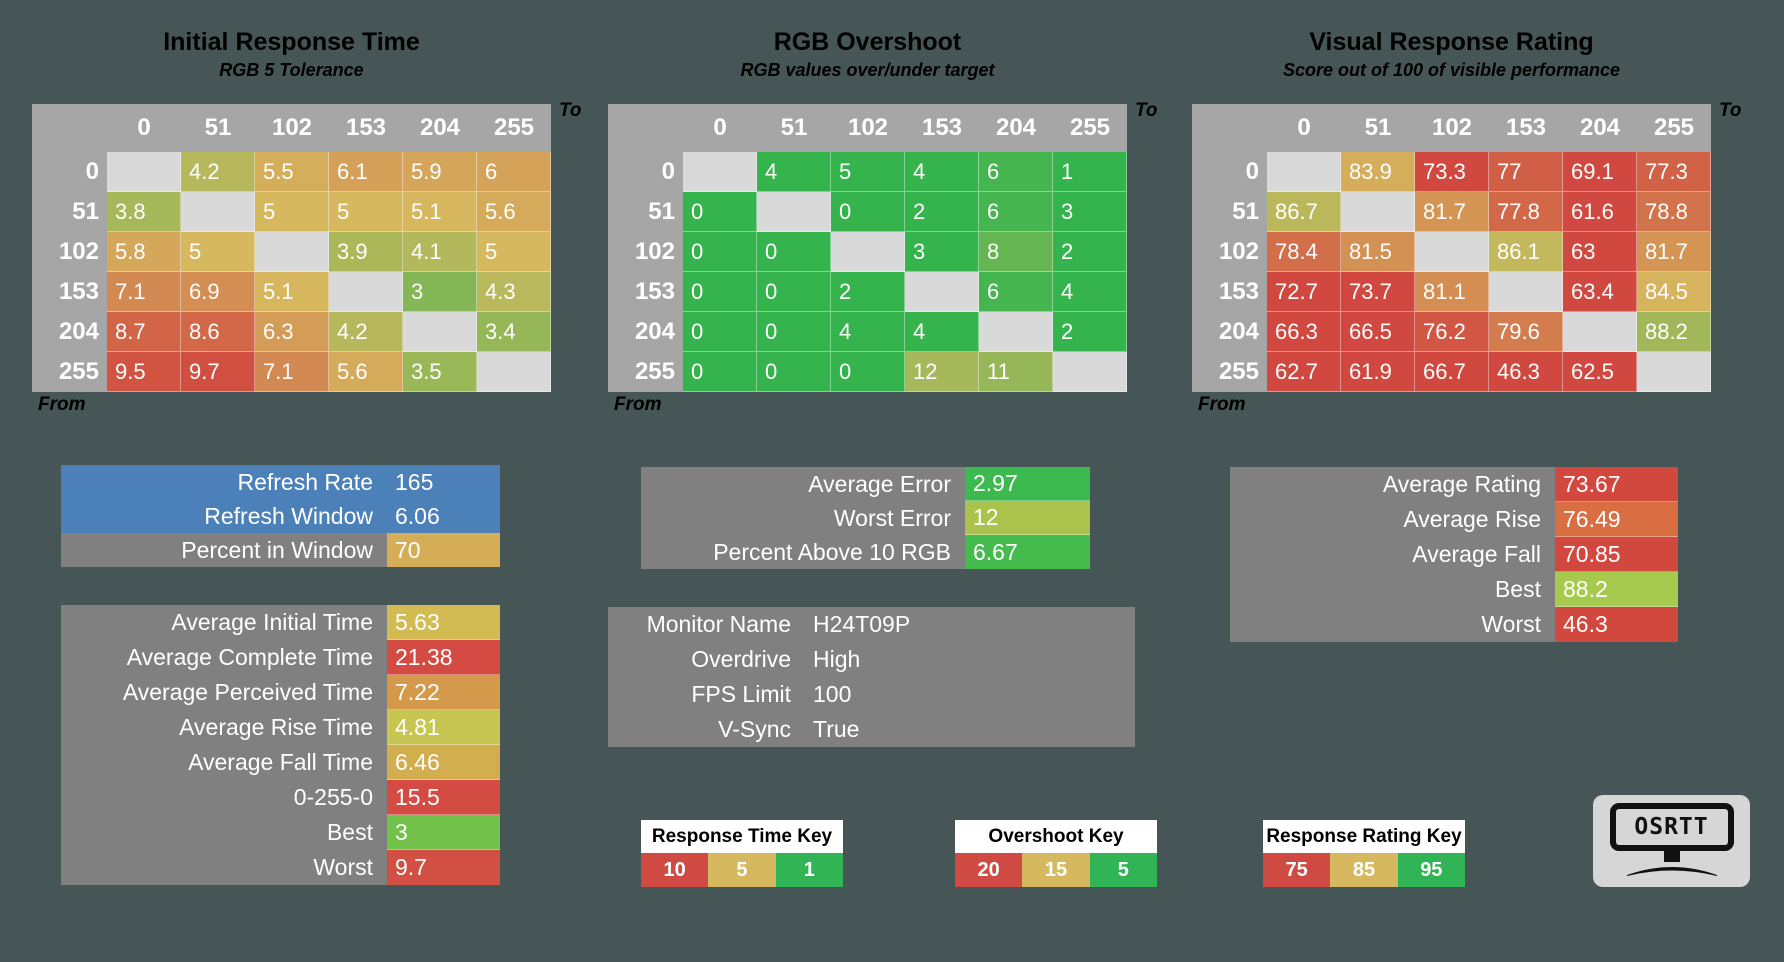 The height and width of the screenshot is (962, 1784). What do you see at coordinates (1616, 519) in the screenshot?
I see `stat-value: 76.49` at bounding box center [1616, 519].